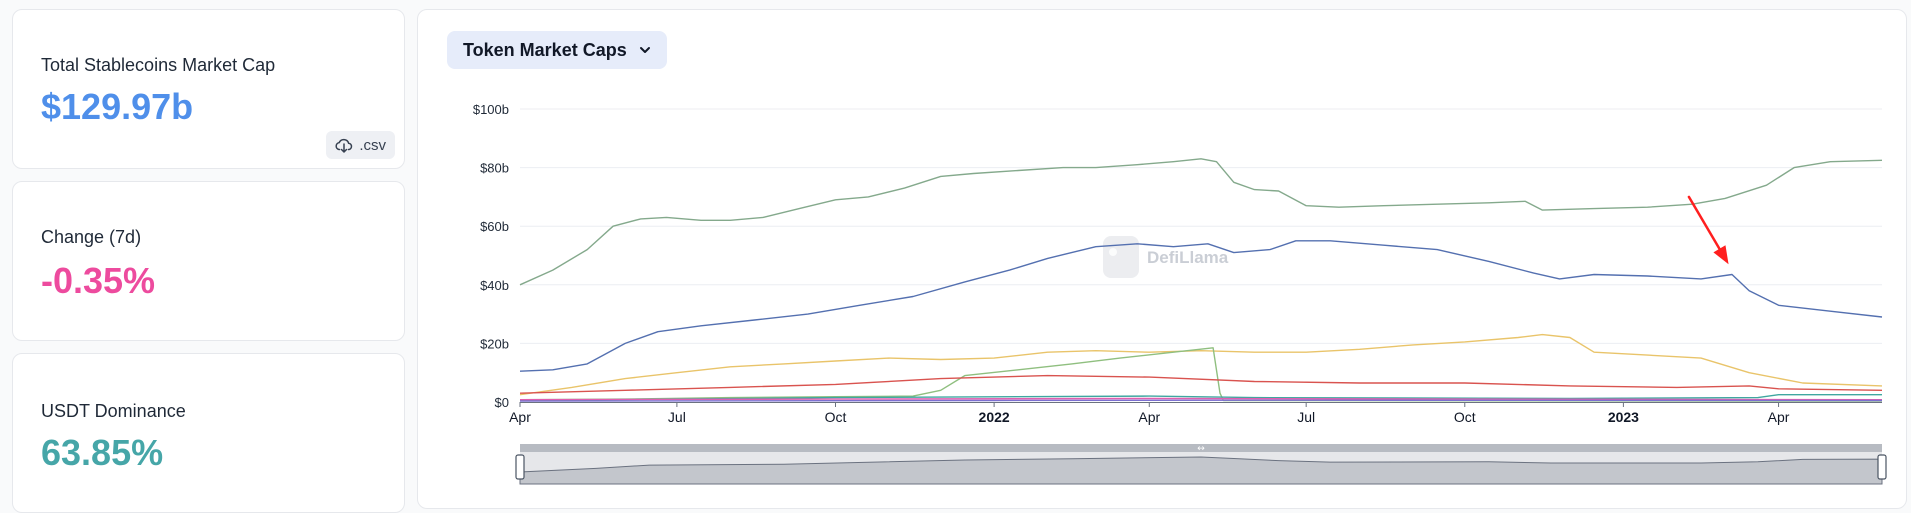  What do you see at coordinates (1188, 257) in the screenshot?
I see `watermark-text: DefiLlama` at bounding box center [1188, 257].